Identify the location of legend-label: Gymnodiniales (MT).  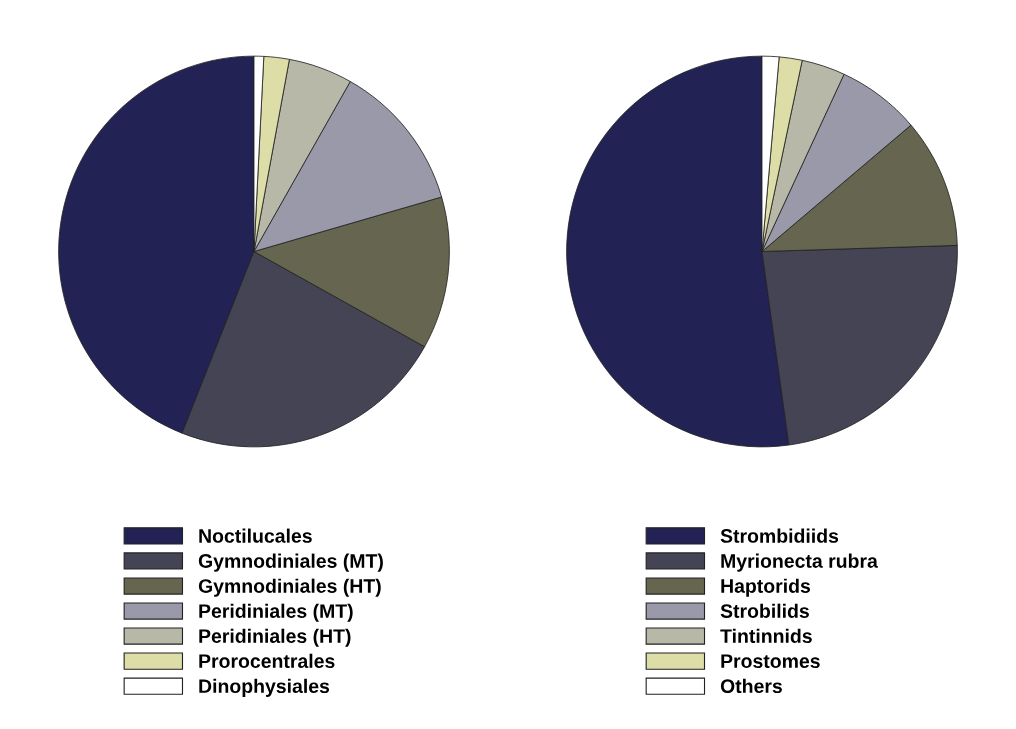
(290, 562).